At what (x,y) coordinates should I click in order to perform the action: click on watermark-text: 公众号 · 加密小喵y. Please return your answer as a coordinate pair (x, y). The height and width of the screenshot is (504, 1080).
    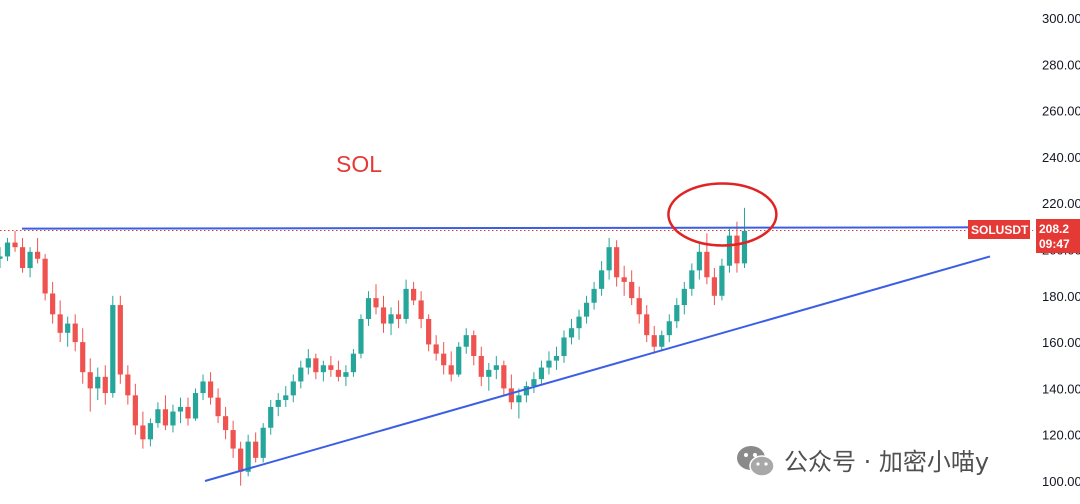
    Looking at the image, I should click on (886, 462).